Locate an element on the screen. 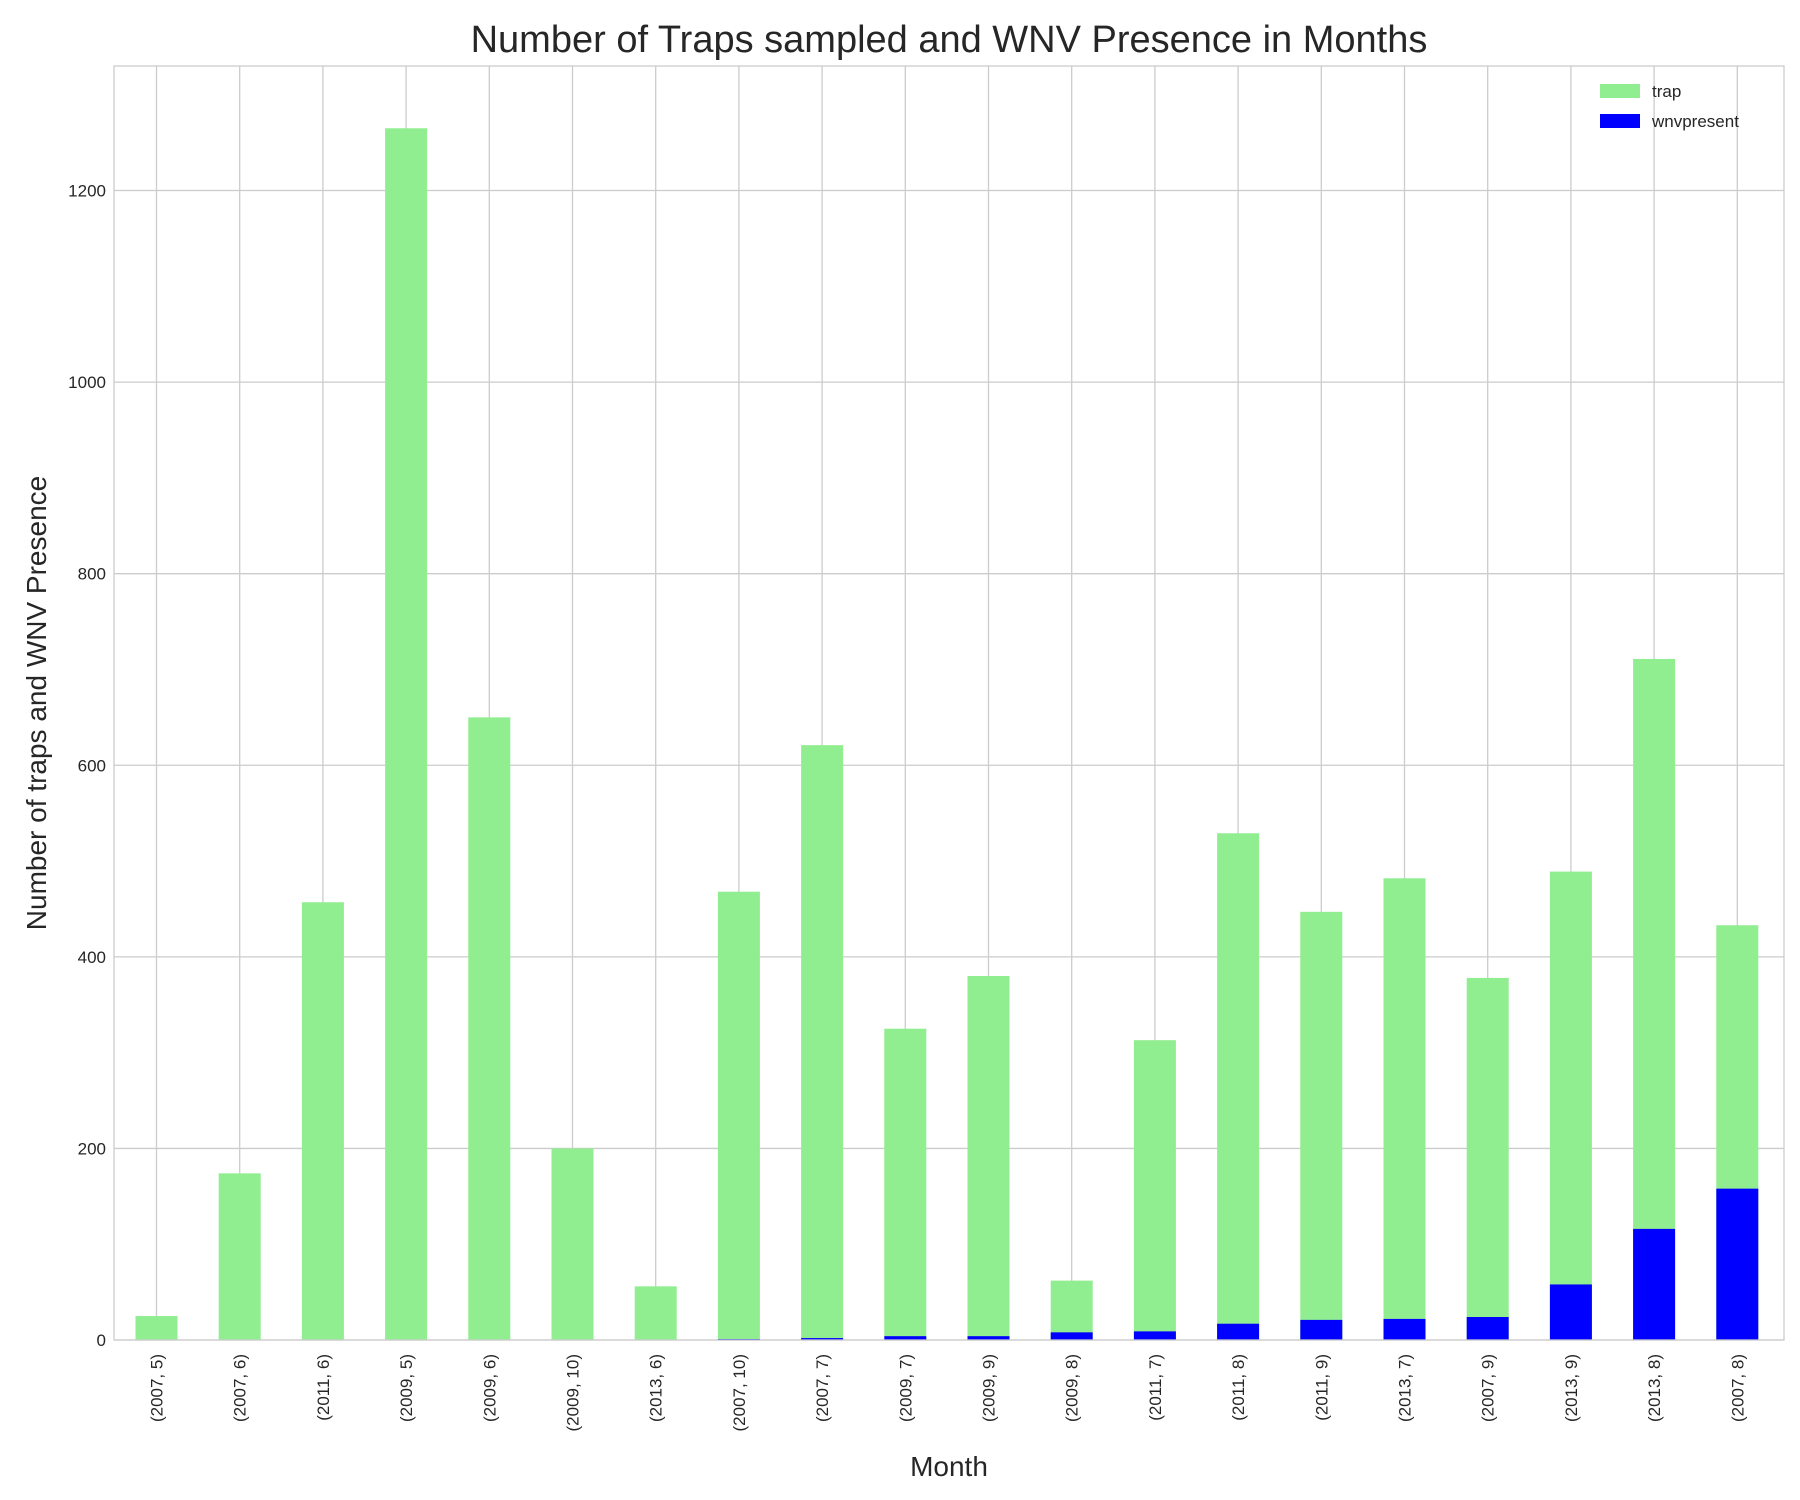  y-tick-label: 1000 is located at coordinates (87, 382).